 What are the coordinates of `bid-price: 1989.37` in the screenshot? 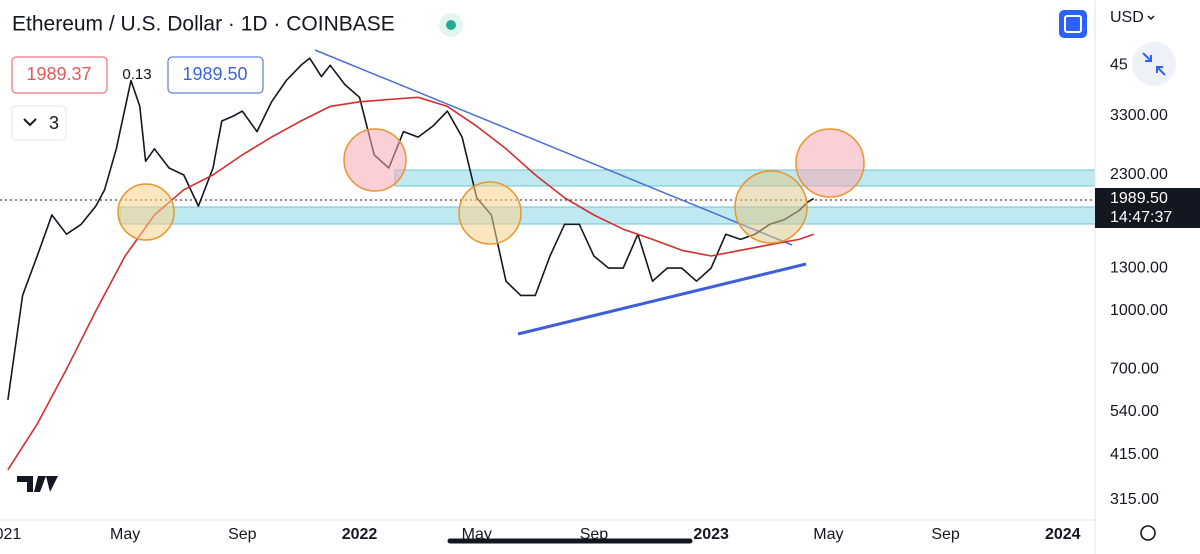 It's located at (58, 74).